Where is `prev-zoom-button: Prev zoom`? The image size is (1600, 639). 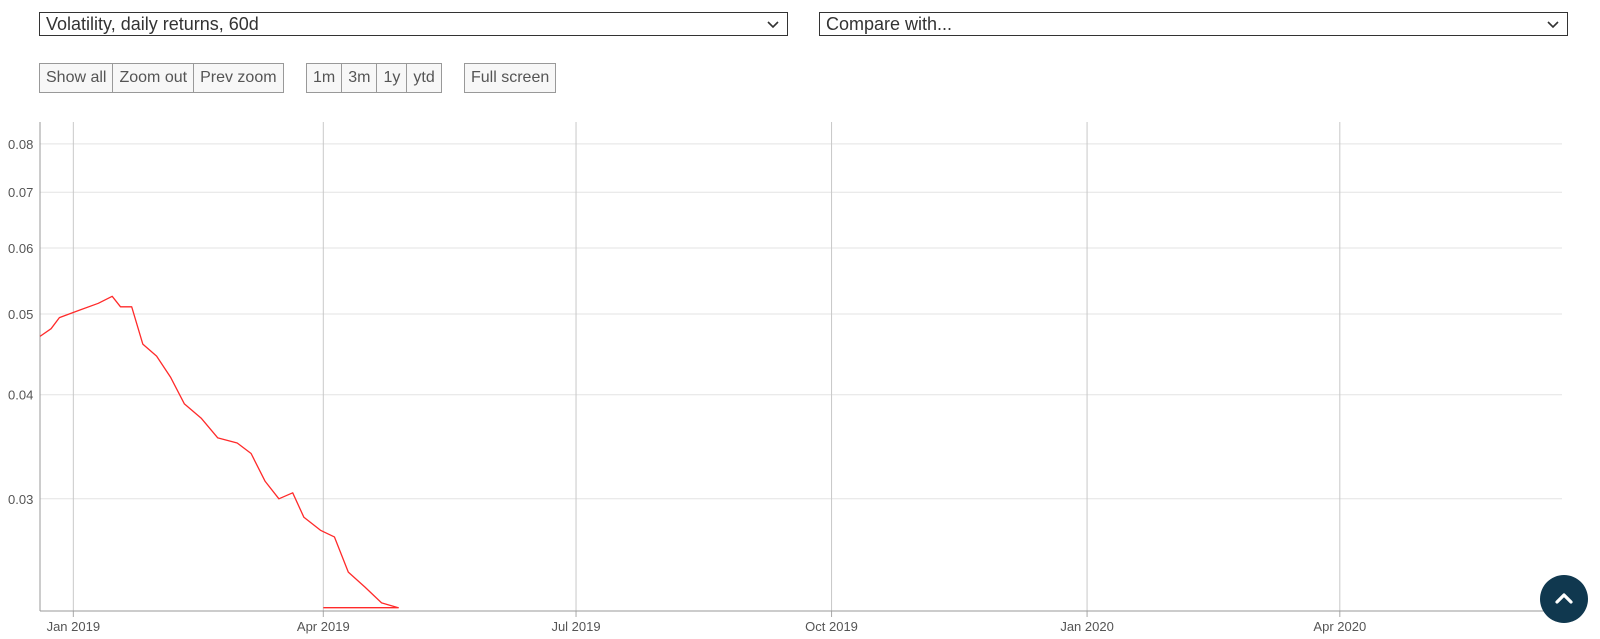
prev-zoom-button: Prev zoom is located at coordinates (238, 78).